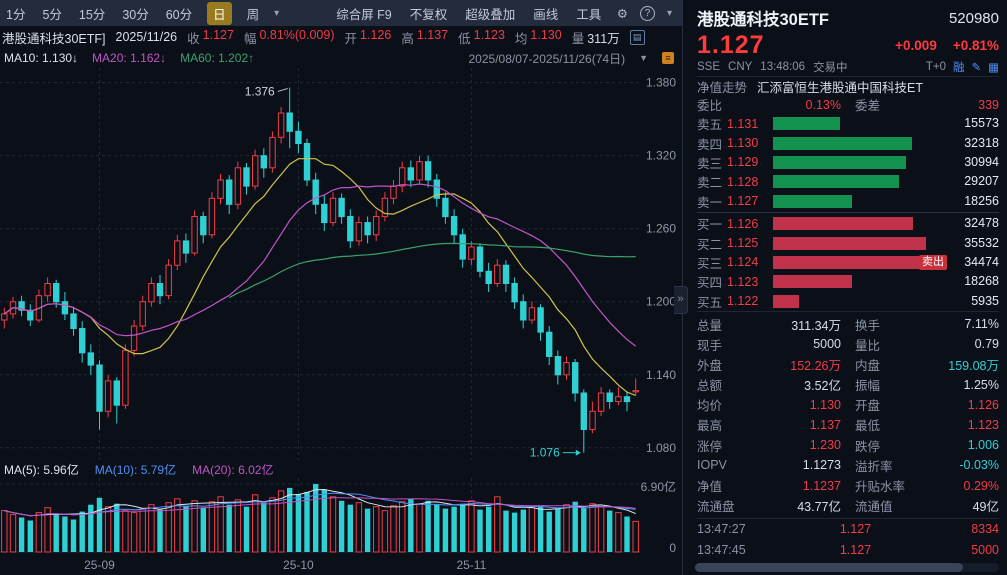 Image resolution: width=1007 pixels, height=575 pixels. What do you see at coordinates (538, 36) in the screenshot?
I see `quote-field: 均 1.130` at bounding box center [538, 36].